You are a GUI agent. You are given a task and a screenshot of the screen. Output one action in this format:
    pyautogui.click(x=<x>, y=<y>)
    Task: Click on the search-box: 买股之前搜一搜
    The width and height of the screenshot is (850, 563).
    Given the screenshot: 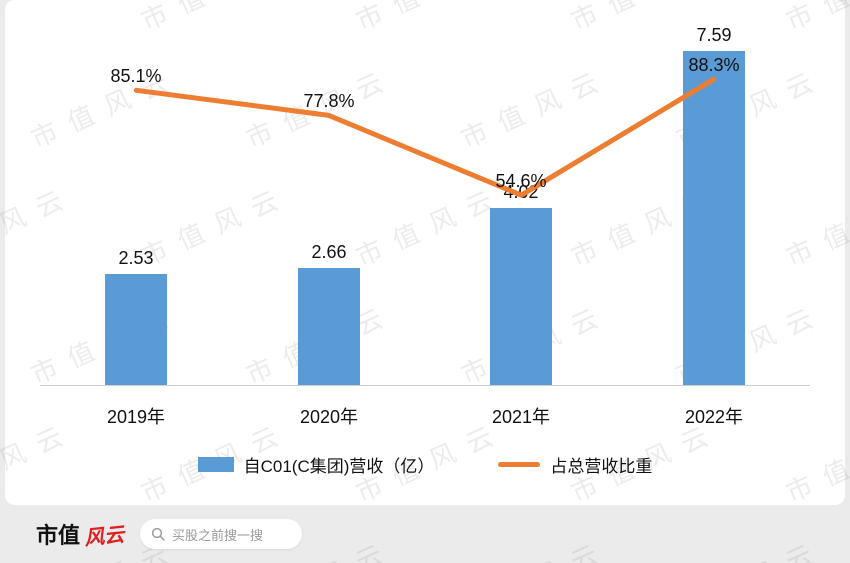 What is the action you would take?
    pyautogui.click(x=221, y=534)
    